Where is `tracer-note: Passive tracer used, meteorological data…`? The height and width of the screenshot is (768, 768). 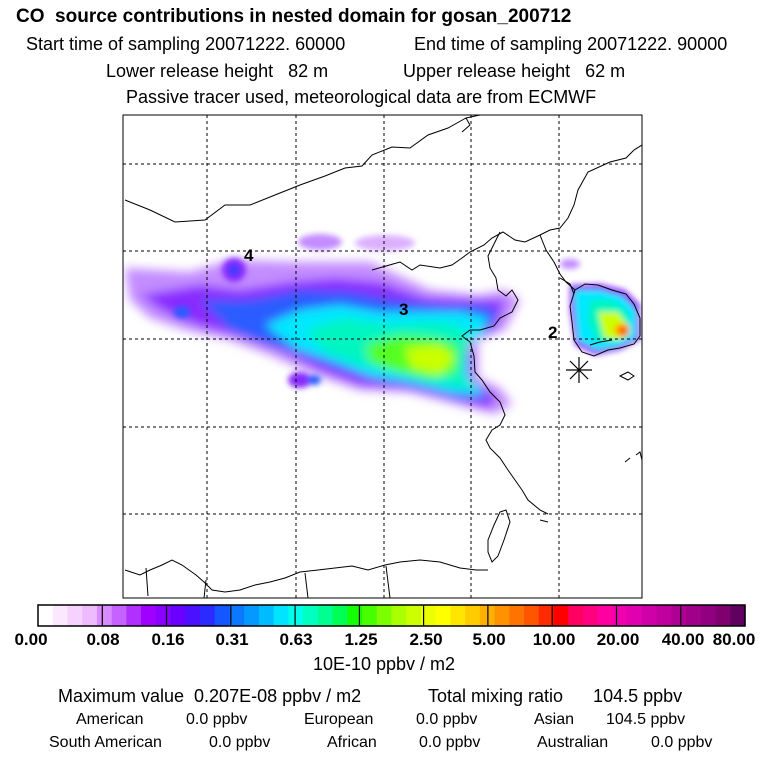
tracer-note: Passive tracer used, meteorological data… is located at coordinates (361, 97).